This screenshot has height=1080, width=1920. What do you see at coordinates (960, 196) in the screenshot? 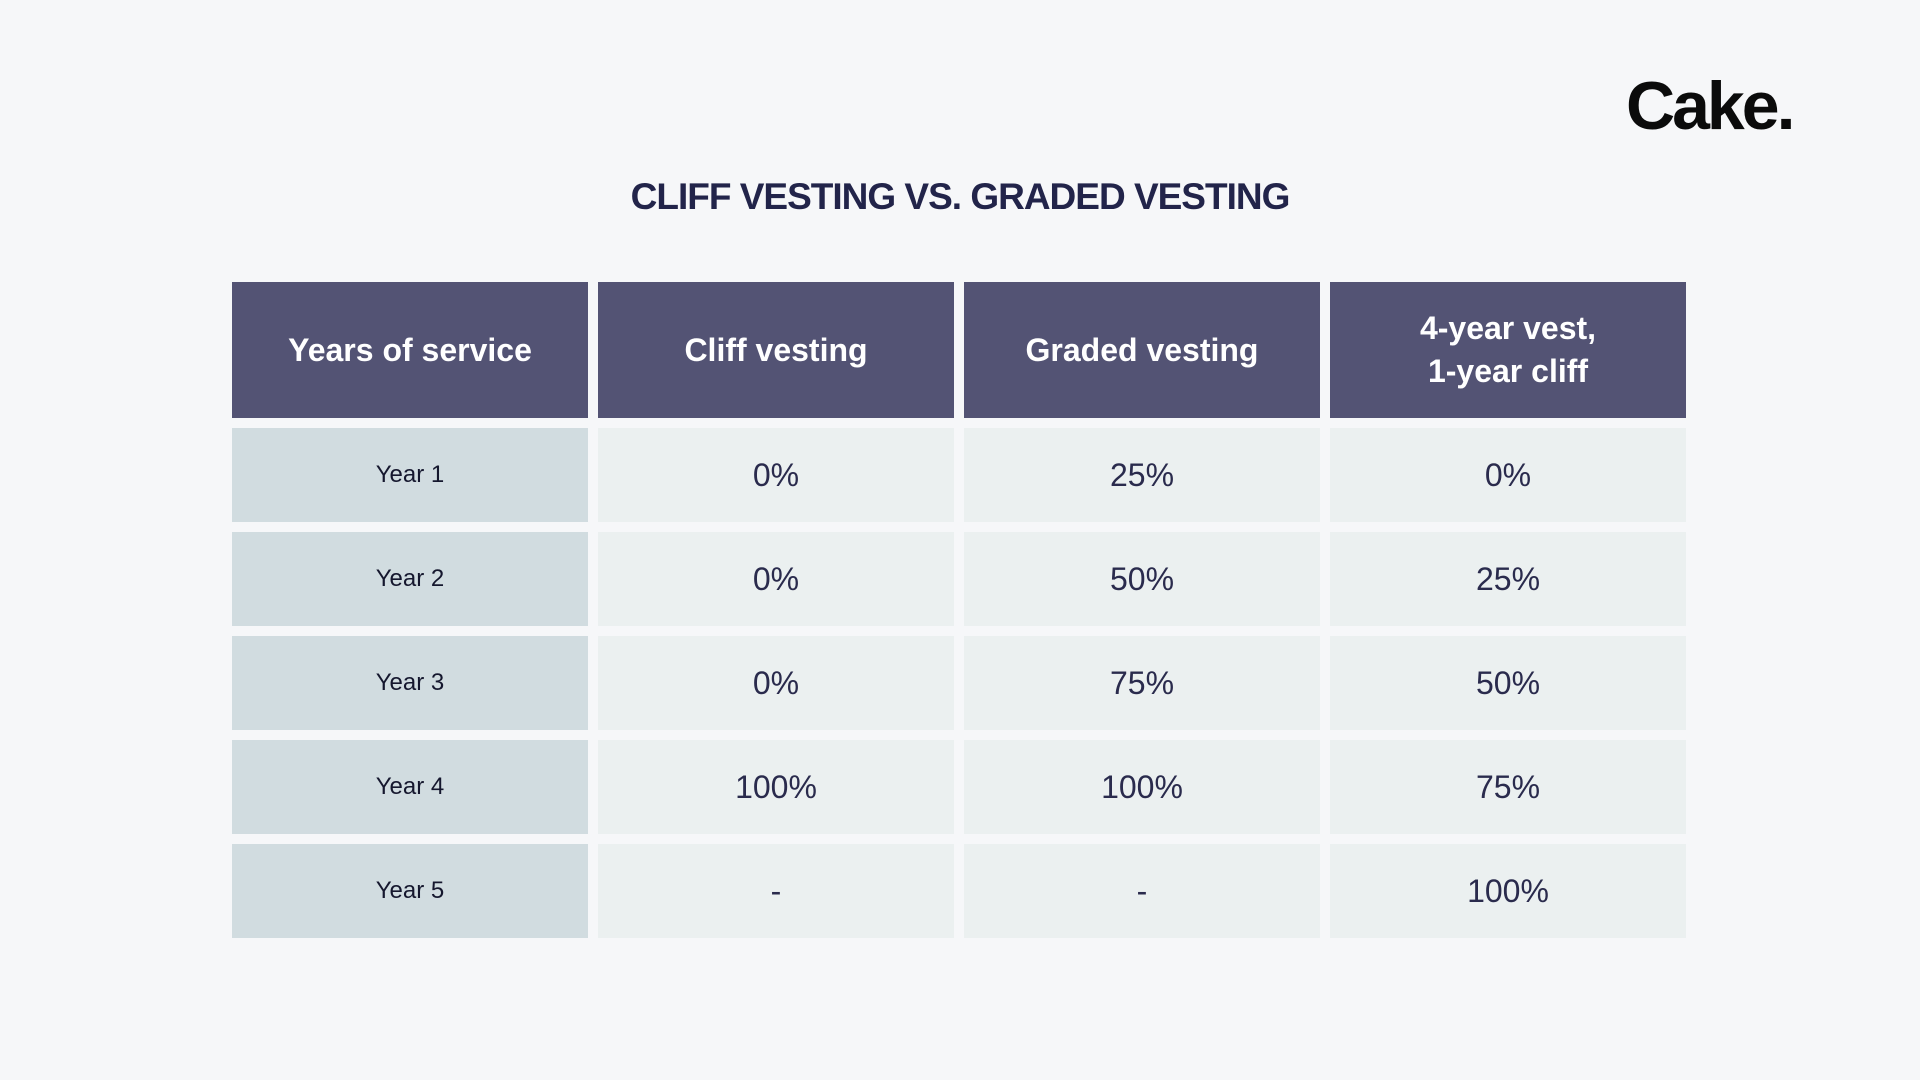
I see `page-title: CLIFF VESTING VS. GRADED VESTING` at bounding box center [960, 196].